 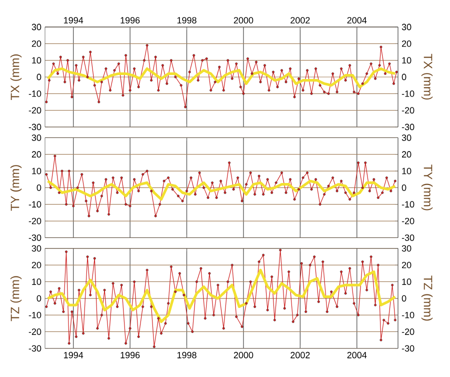 What do you see at coordinates (300, 20) in the screenshot?
I see `x2-tick-label: 2002` at bounding box center [300, 20].